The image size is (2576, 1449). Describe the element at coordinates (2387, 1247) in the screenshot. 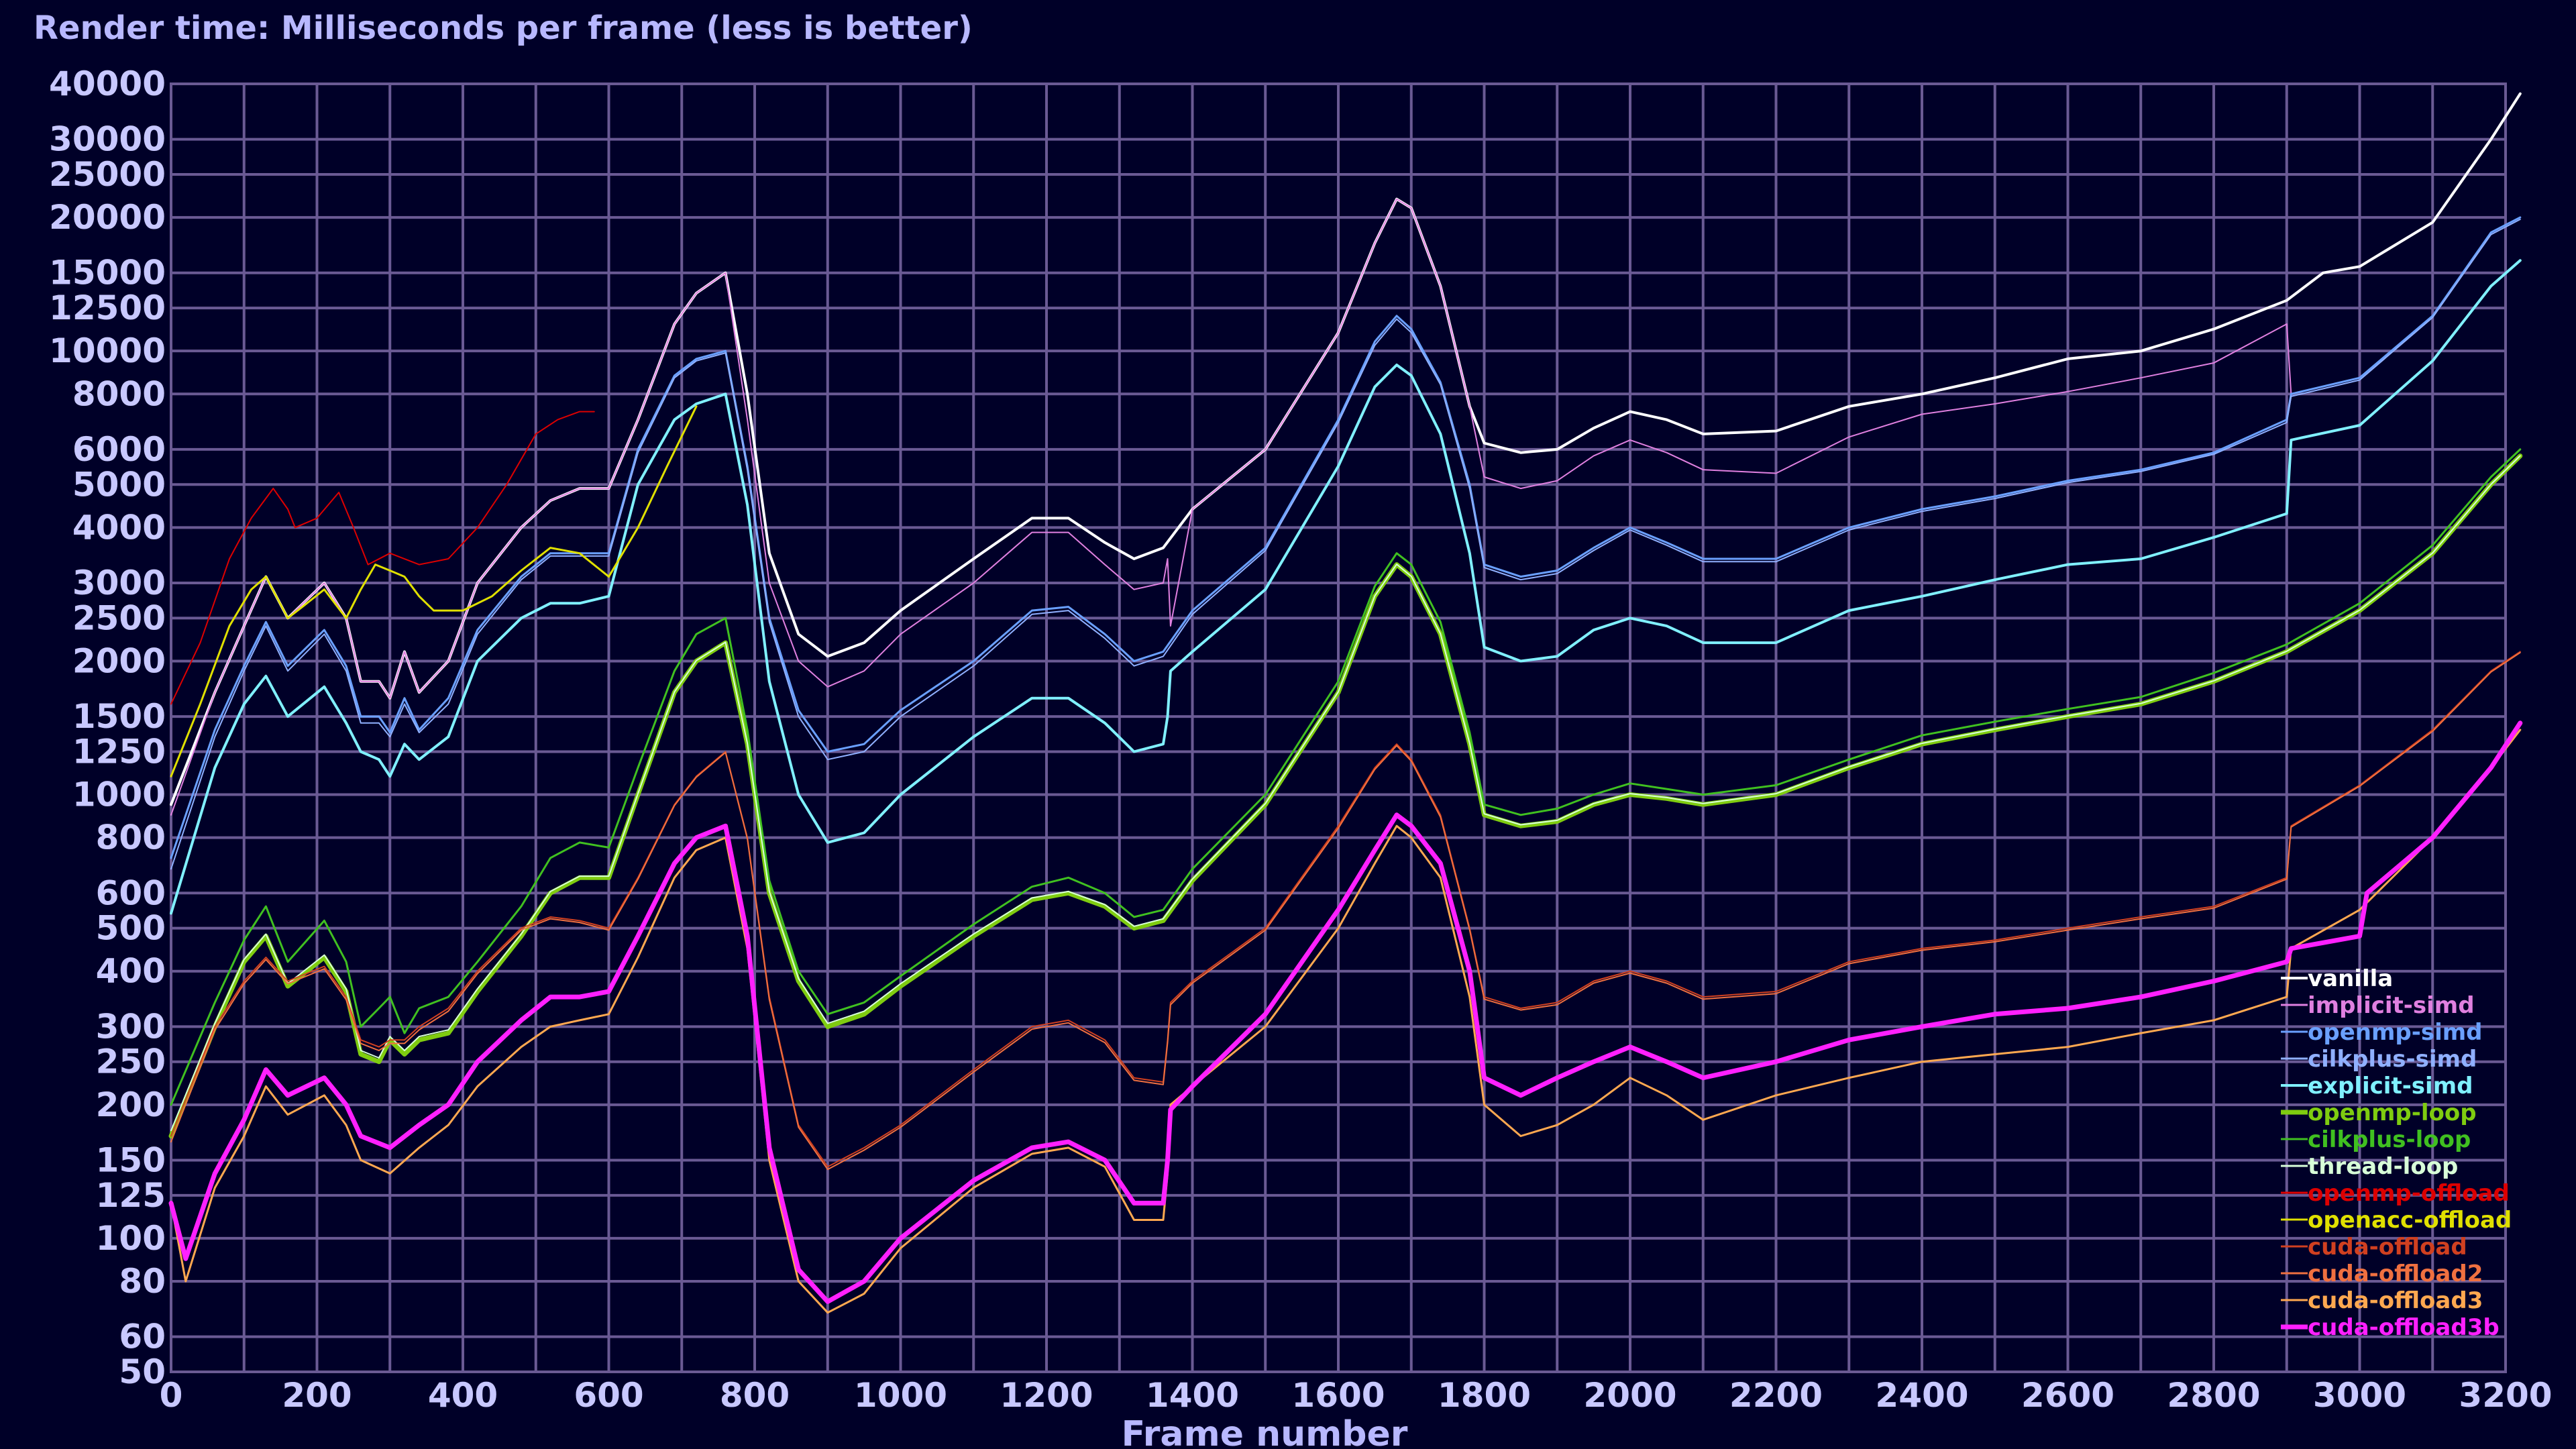

I see `legend-label-cuda-offload: cuda-offload` at that location.